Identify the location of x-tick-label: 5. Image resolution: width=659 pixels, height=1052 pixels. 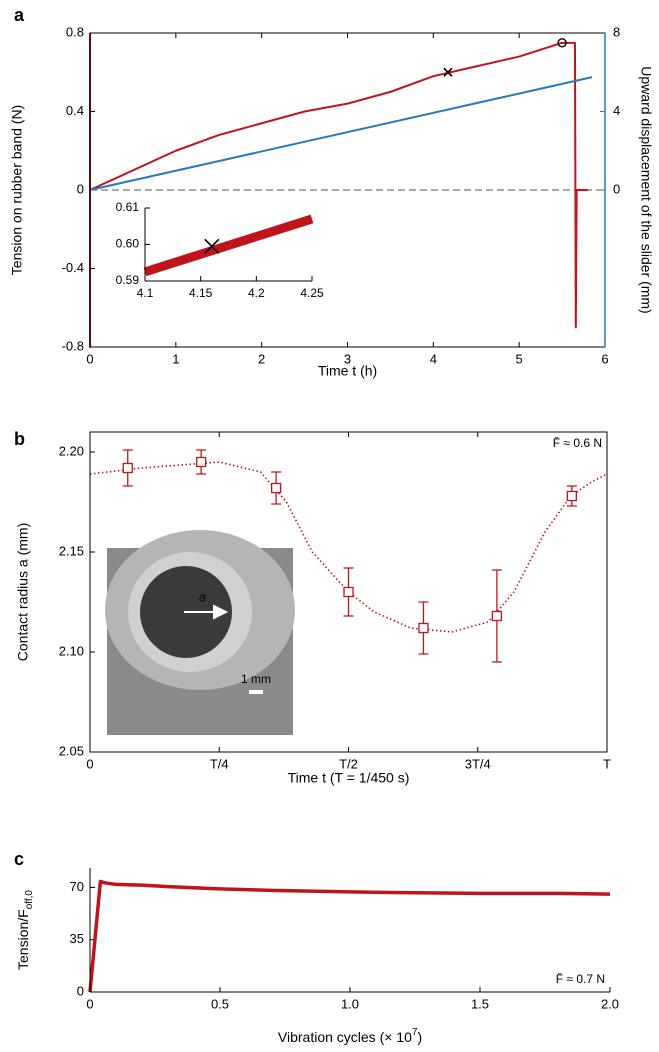
(519, 358).